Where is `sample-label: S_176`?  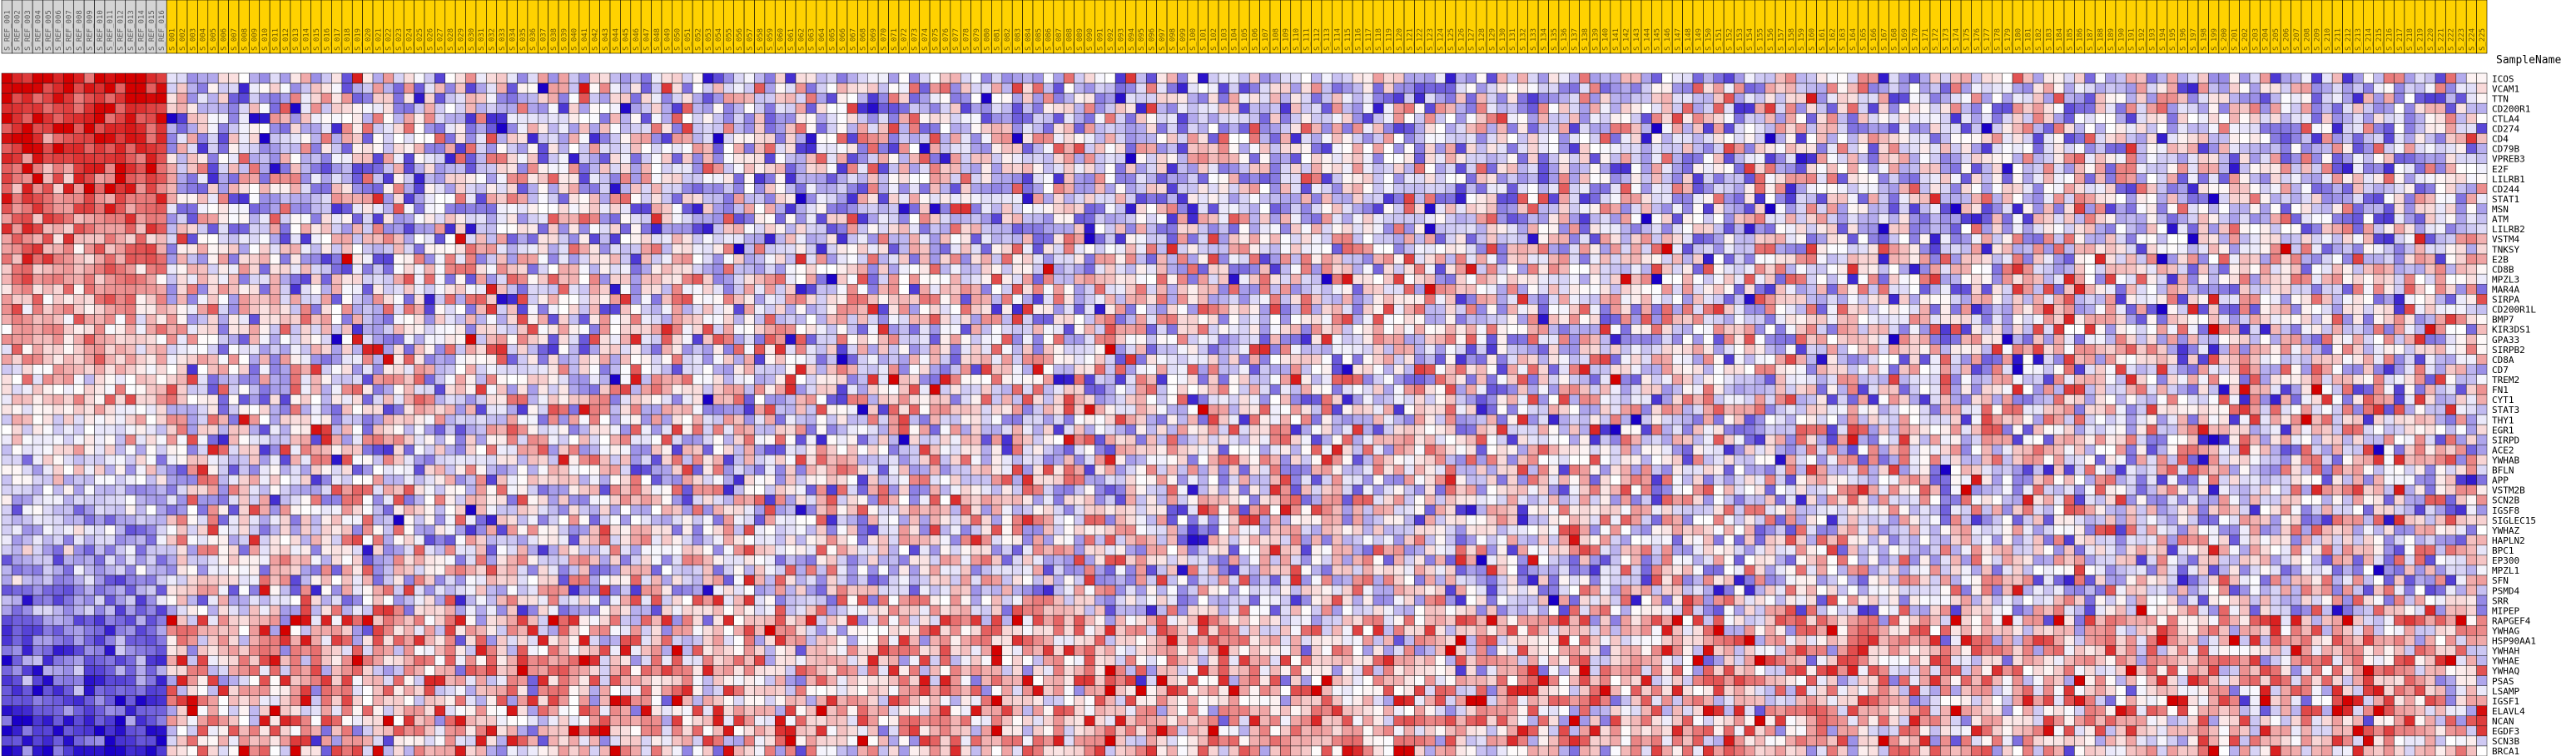 sample-label: S_176 is located at coordinates (1977, 39).